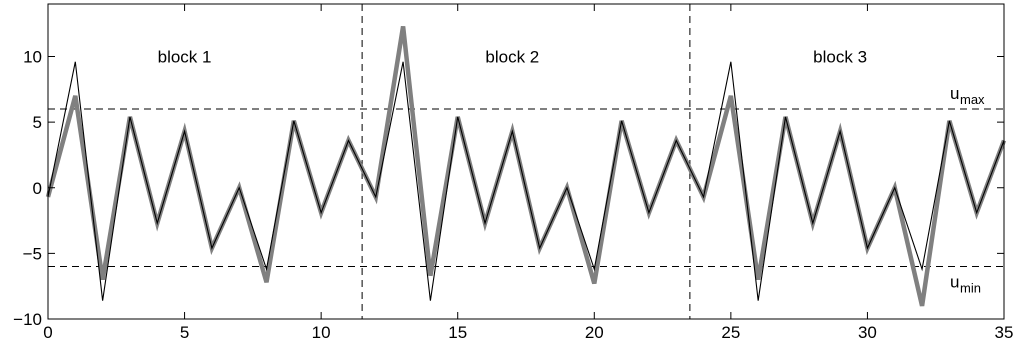 The height and width of the screenshot is (354, 1020). I want to click on x-tick-label: 10, so click(321, 332).